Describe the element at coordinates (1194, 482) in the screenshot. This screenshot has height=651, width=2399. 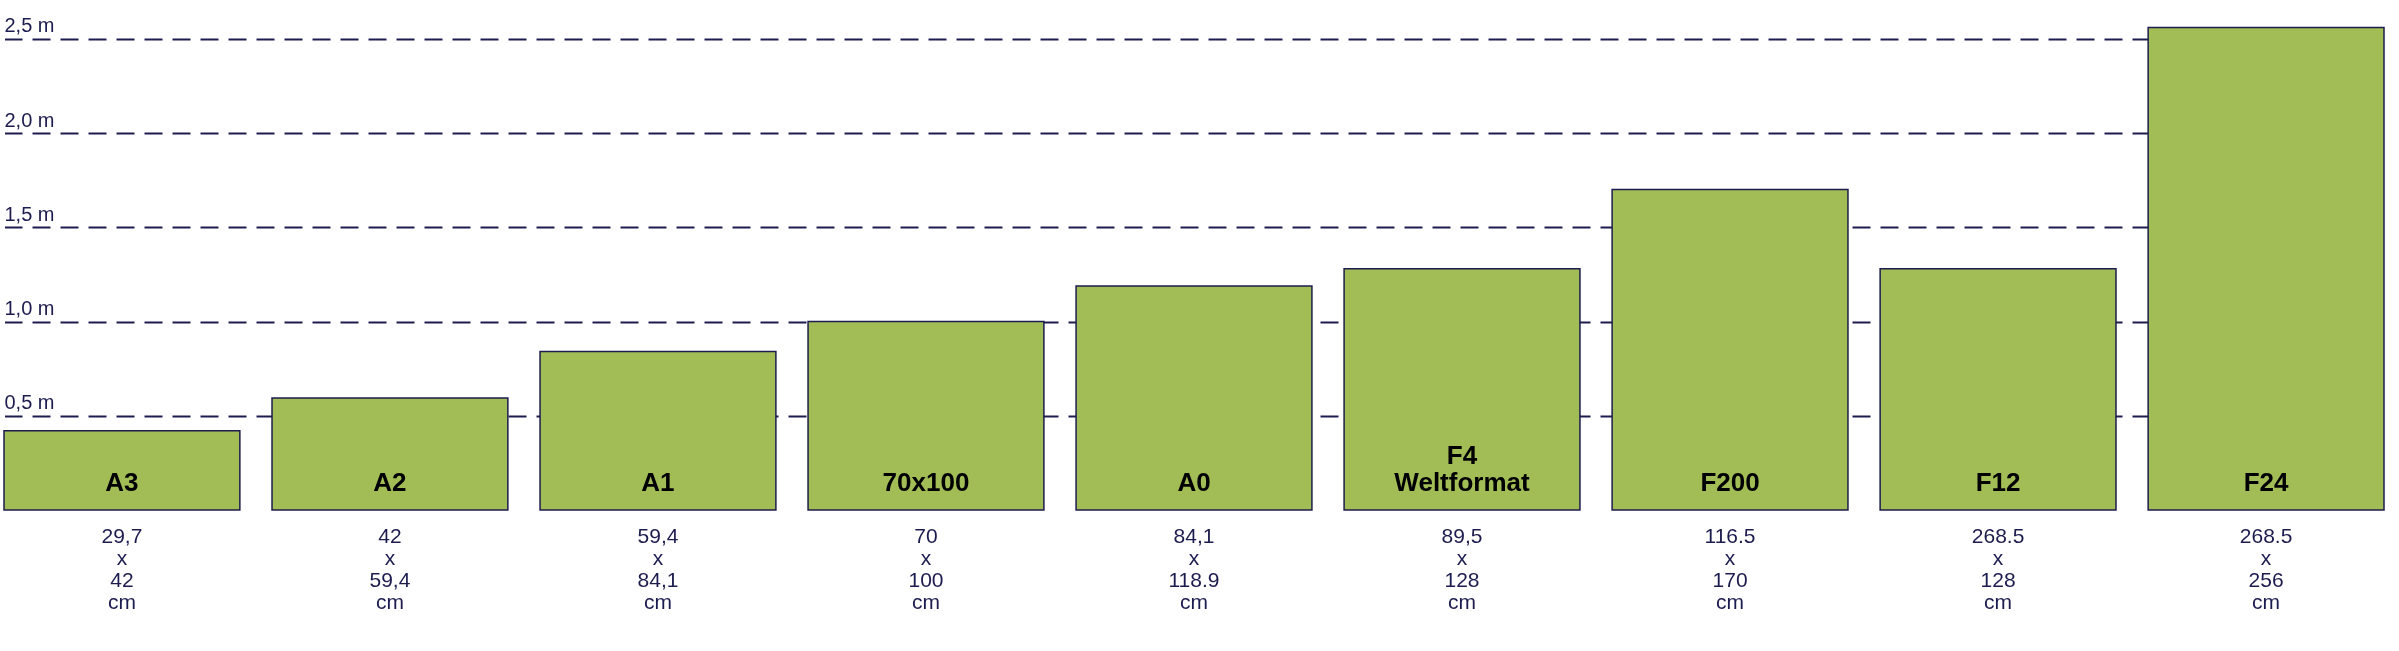
I see `x-tick-label: A0` at that location.